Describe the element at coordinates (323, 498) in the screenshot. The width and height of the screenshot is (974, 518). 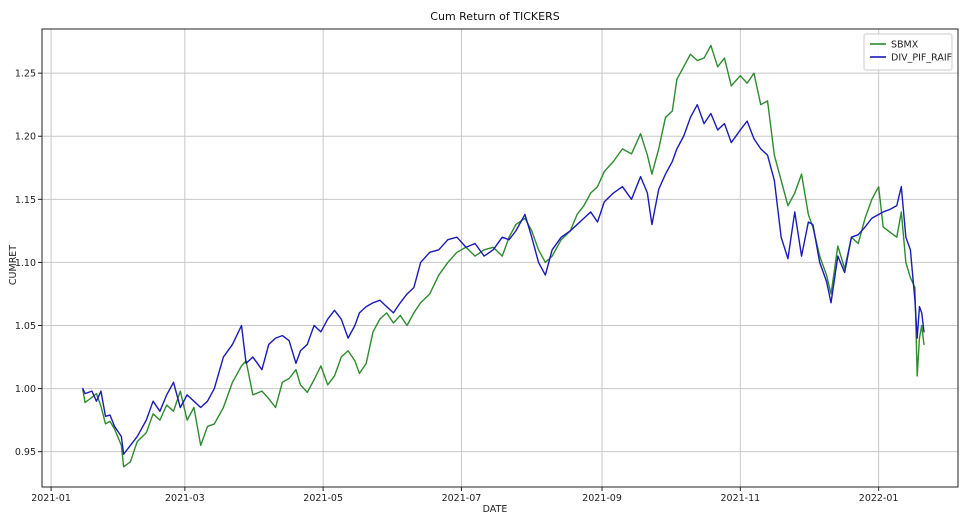
I see `x-tick-label: 2021-05` at that location.